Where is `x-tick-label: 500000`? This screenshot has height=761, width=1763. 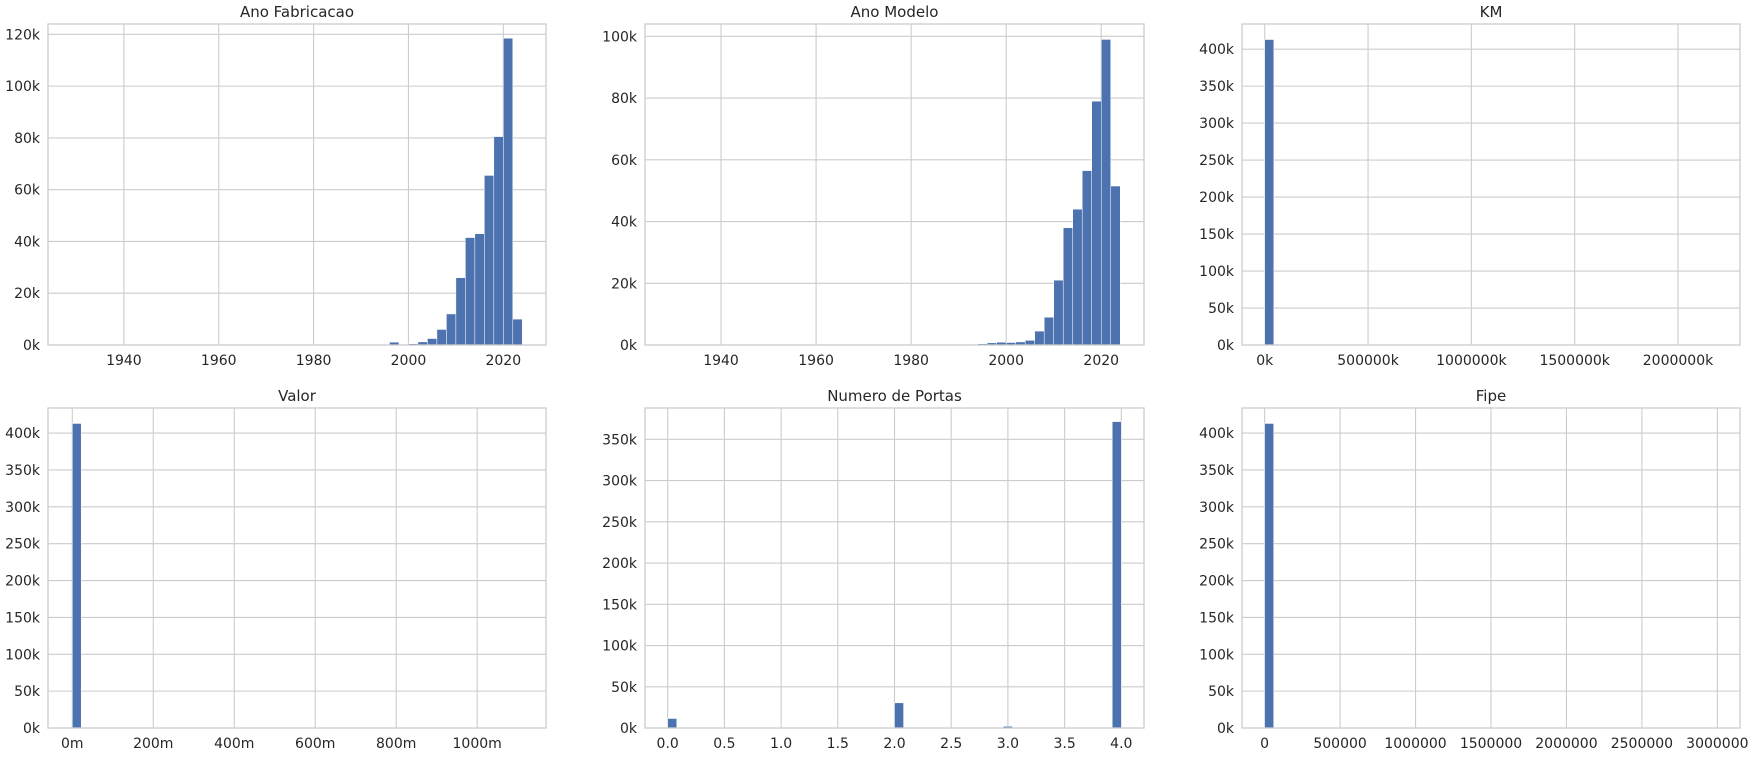
x-tick-label: 500000 is located at coordinates (1339, 744).